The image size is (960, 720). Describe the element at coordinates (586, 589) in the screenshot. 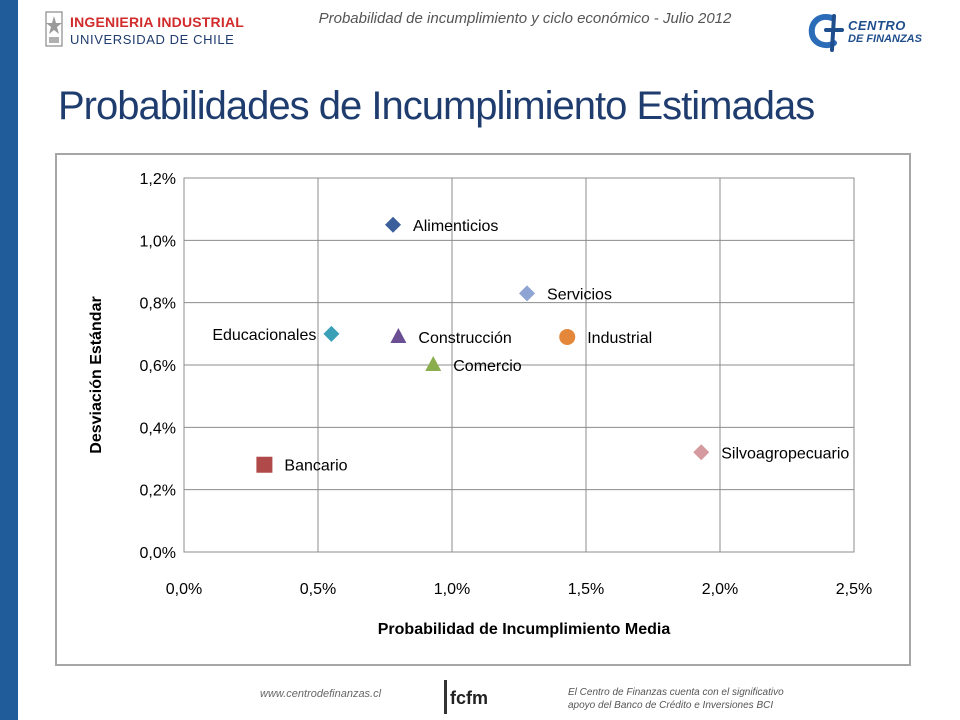

I see `x-tick-label-3: 1,5%` at that location.